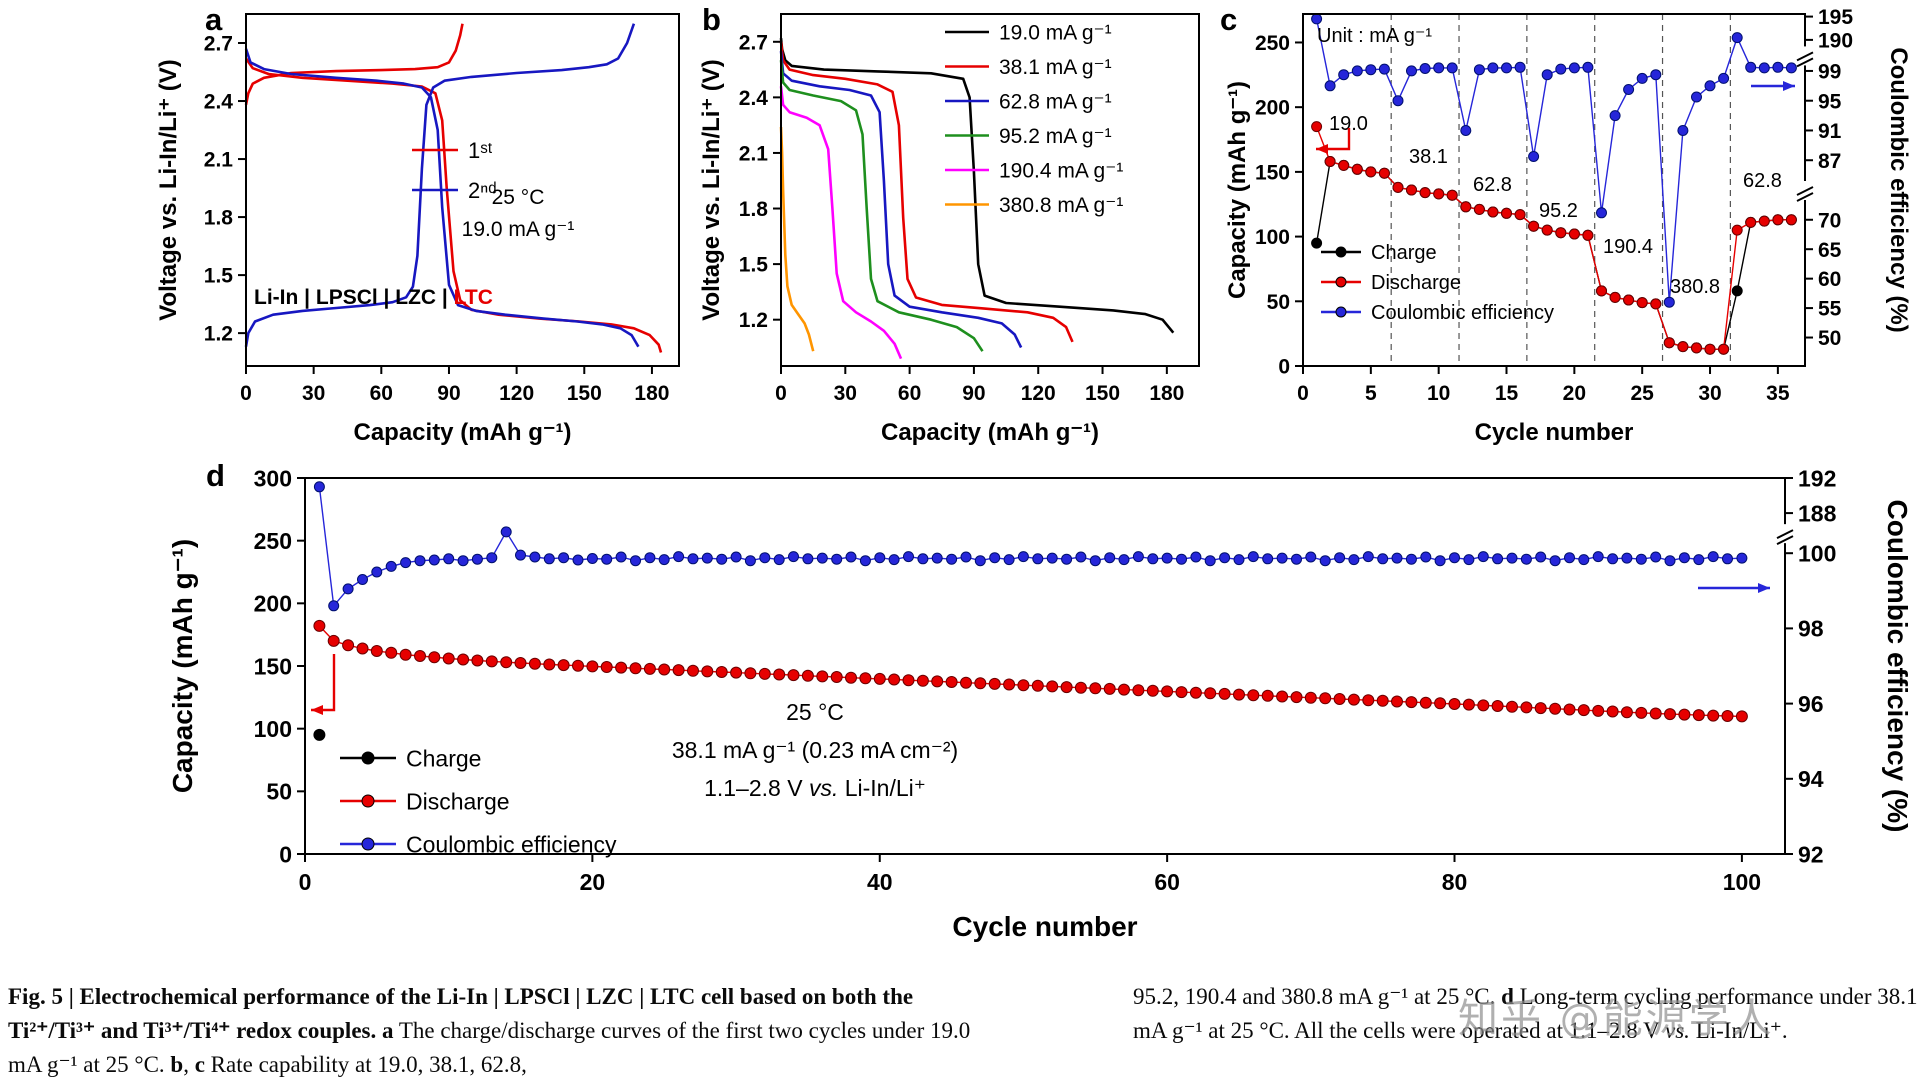 This screenshot has width=1931, height=1083. I want to click on y-tick-label: 1.2, so click(218, 334).